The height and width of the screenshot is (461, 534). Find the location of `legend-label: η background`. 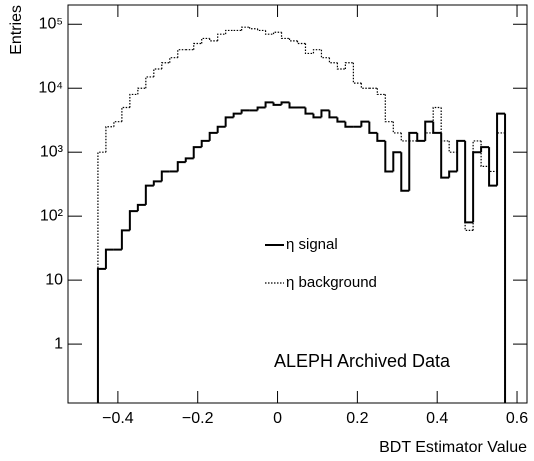

legend-label: η background is located at coordinates (331, 282).